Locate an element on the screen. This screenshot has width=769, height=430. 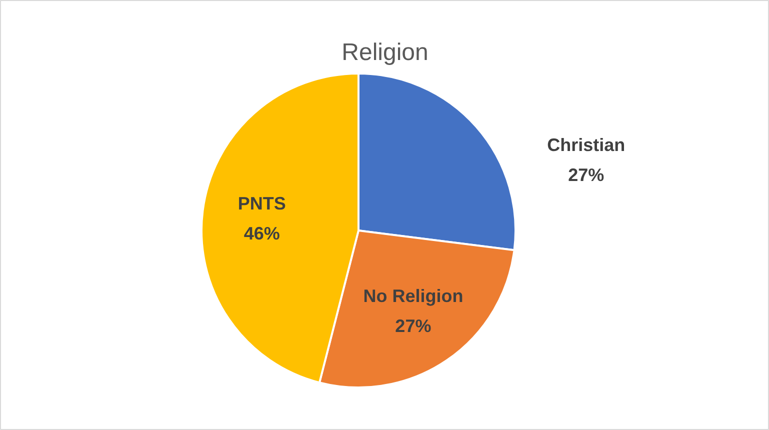
slice-label: PNTS is located at coordinates (262, 203).